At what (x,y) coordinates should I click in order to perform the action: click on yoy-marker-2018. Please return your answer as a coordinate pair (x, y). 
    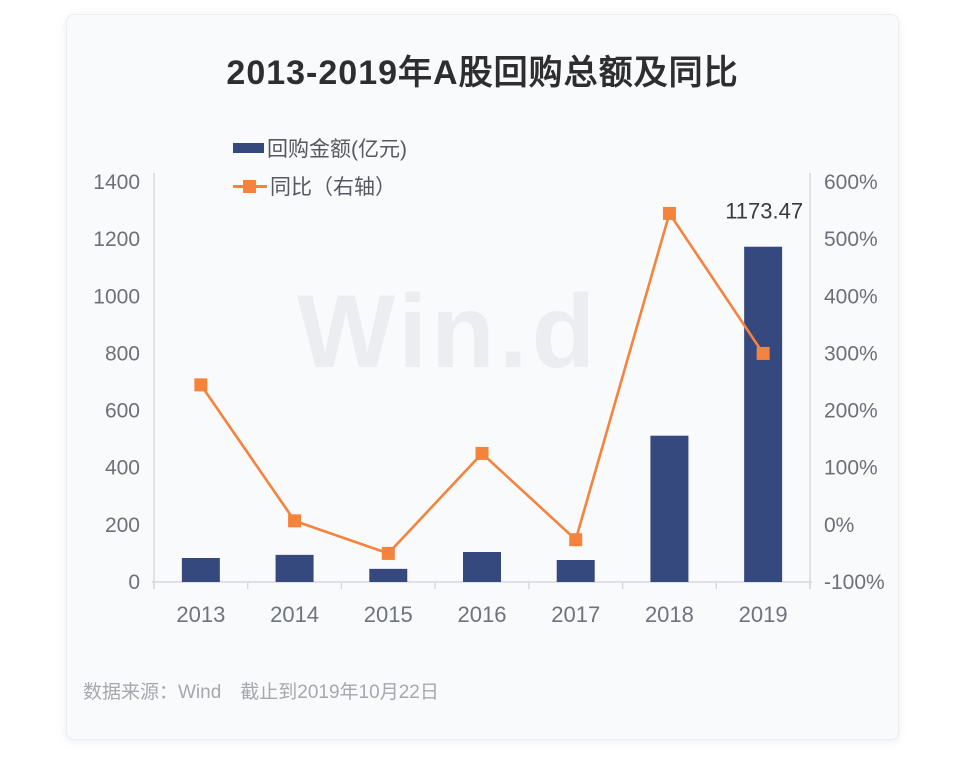
    Looking at the image, I should click on (669, 213).